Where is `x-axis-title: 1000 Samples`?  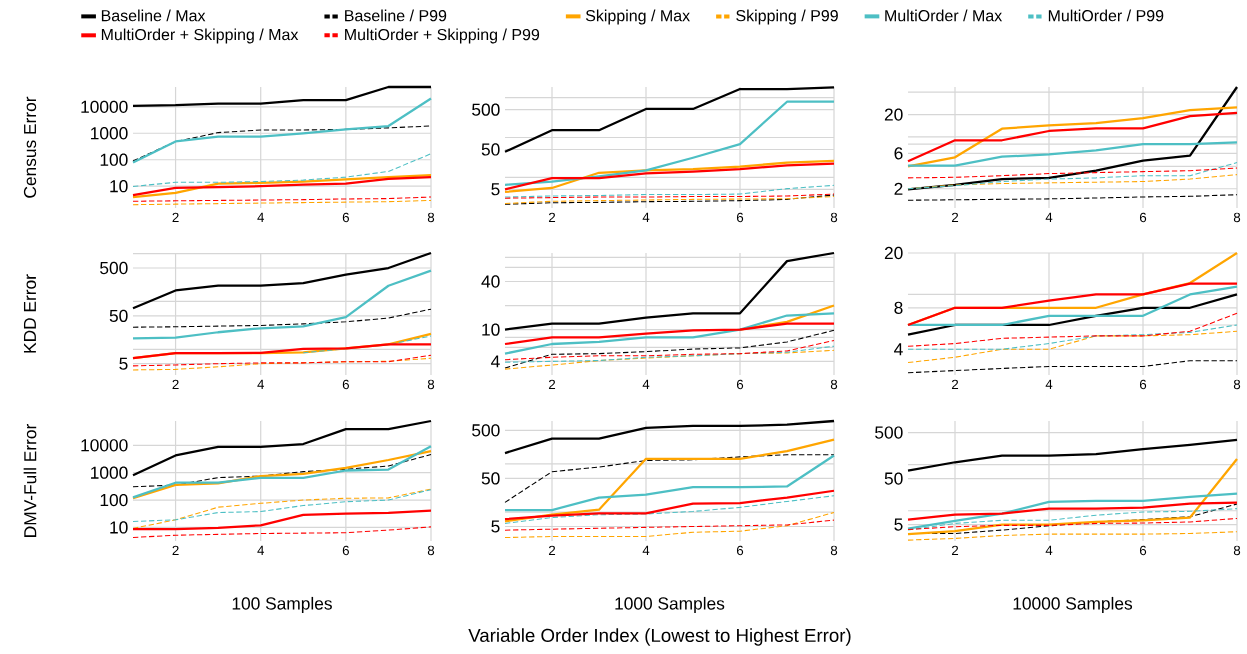 x-axis-title: 1000 Samples is located at coordinates (670, 605).